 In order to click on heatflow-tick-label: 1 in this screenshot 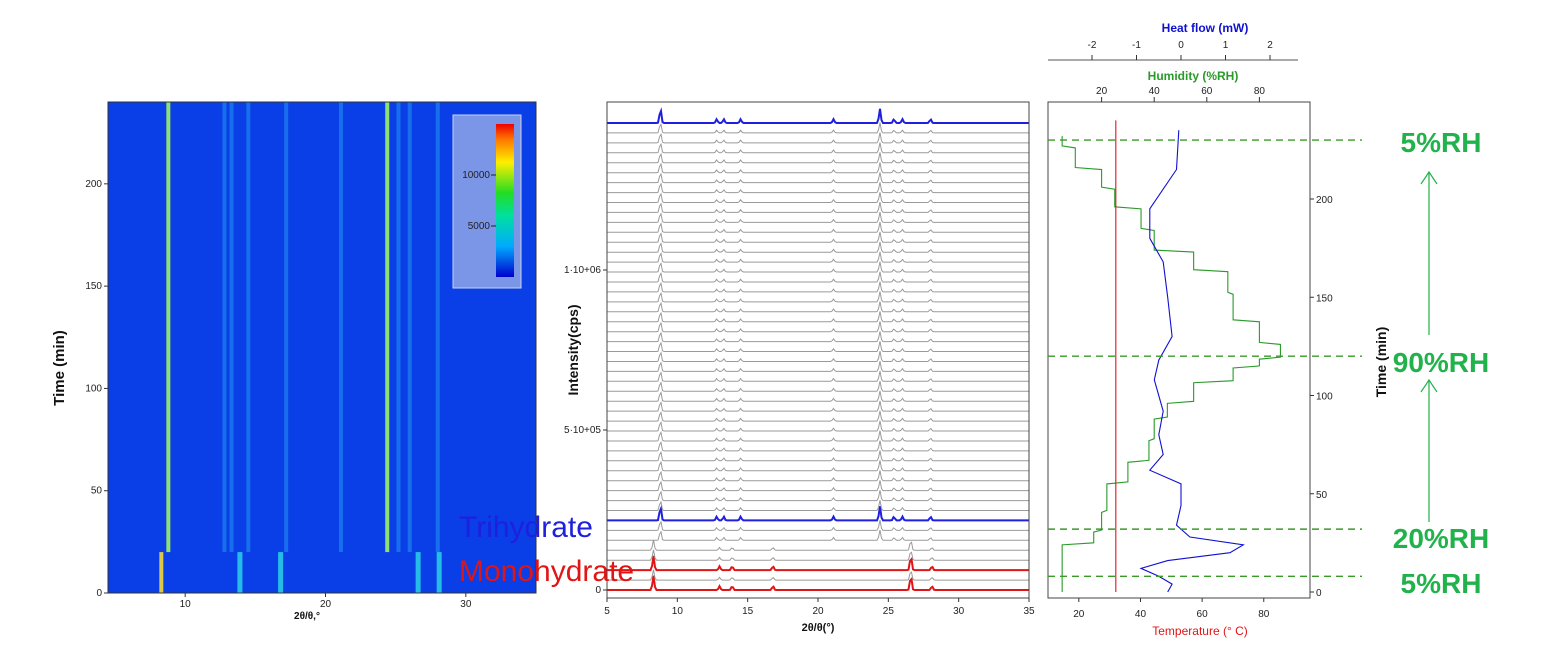, I will do `click(1226, 45)`.